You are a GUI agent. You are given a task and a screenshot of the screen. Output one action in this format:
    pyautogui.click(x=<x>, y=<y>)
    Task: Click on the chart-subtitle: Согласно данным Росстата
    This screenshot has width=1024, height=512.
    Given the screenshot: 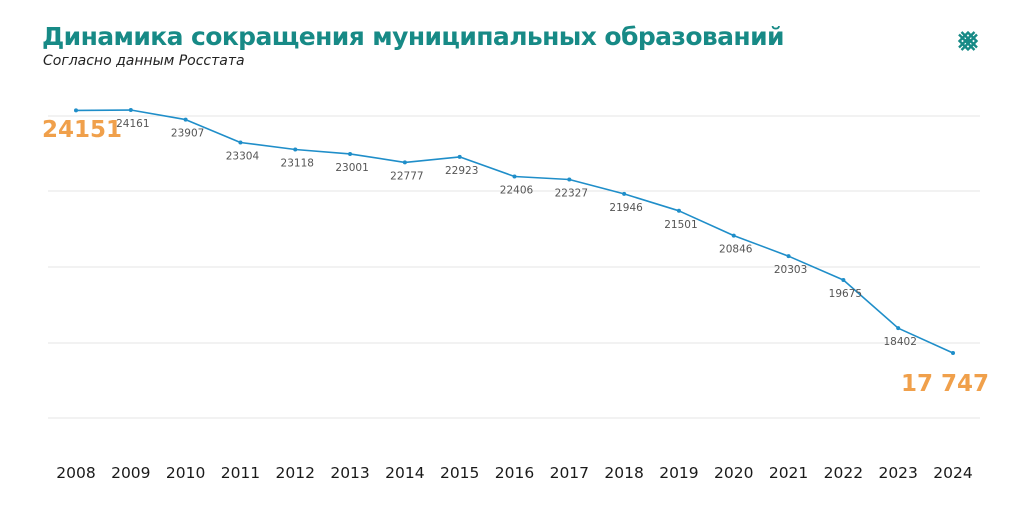 What is the action you would take?
    pyautogui.click(x=144, y=61)
    